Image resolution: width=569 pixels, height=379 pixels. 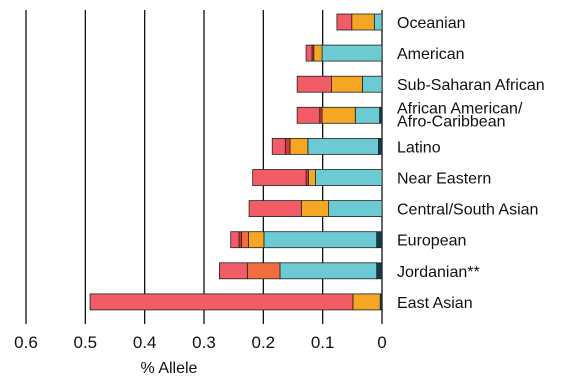 I want to click on category-label-line: African American/, so click(x=460, y=108).